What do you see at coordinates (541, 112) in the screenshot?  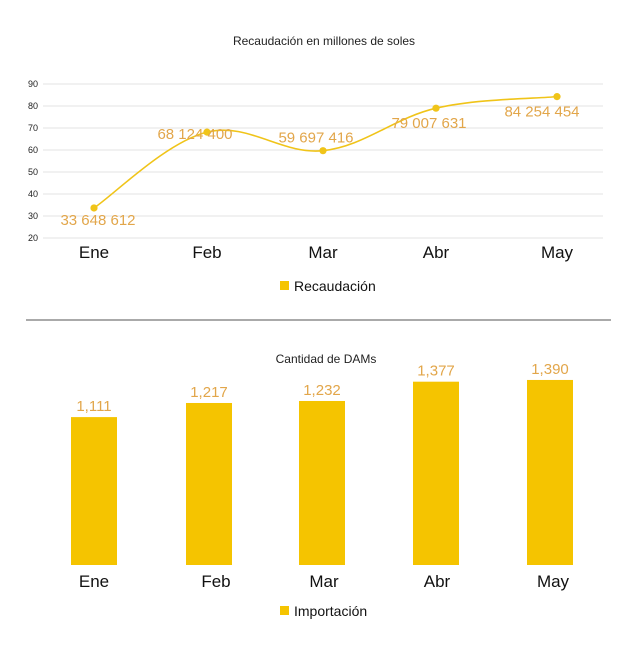 I see `data-label-may: 84 254 454` at bounding box center [541, 112].